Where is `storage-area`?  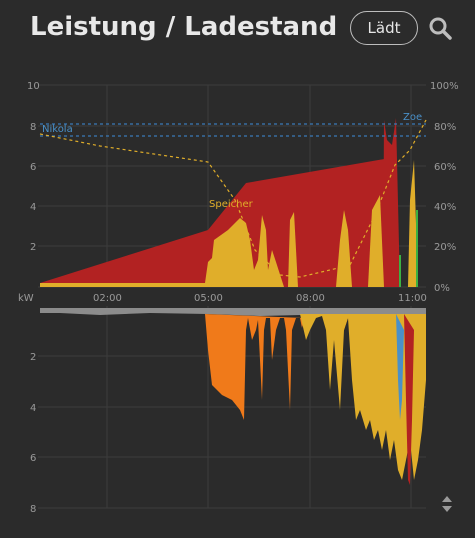 storage-area is located at coordinates (162, 251).